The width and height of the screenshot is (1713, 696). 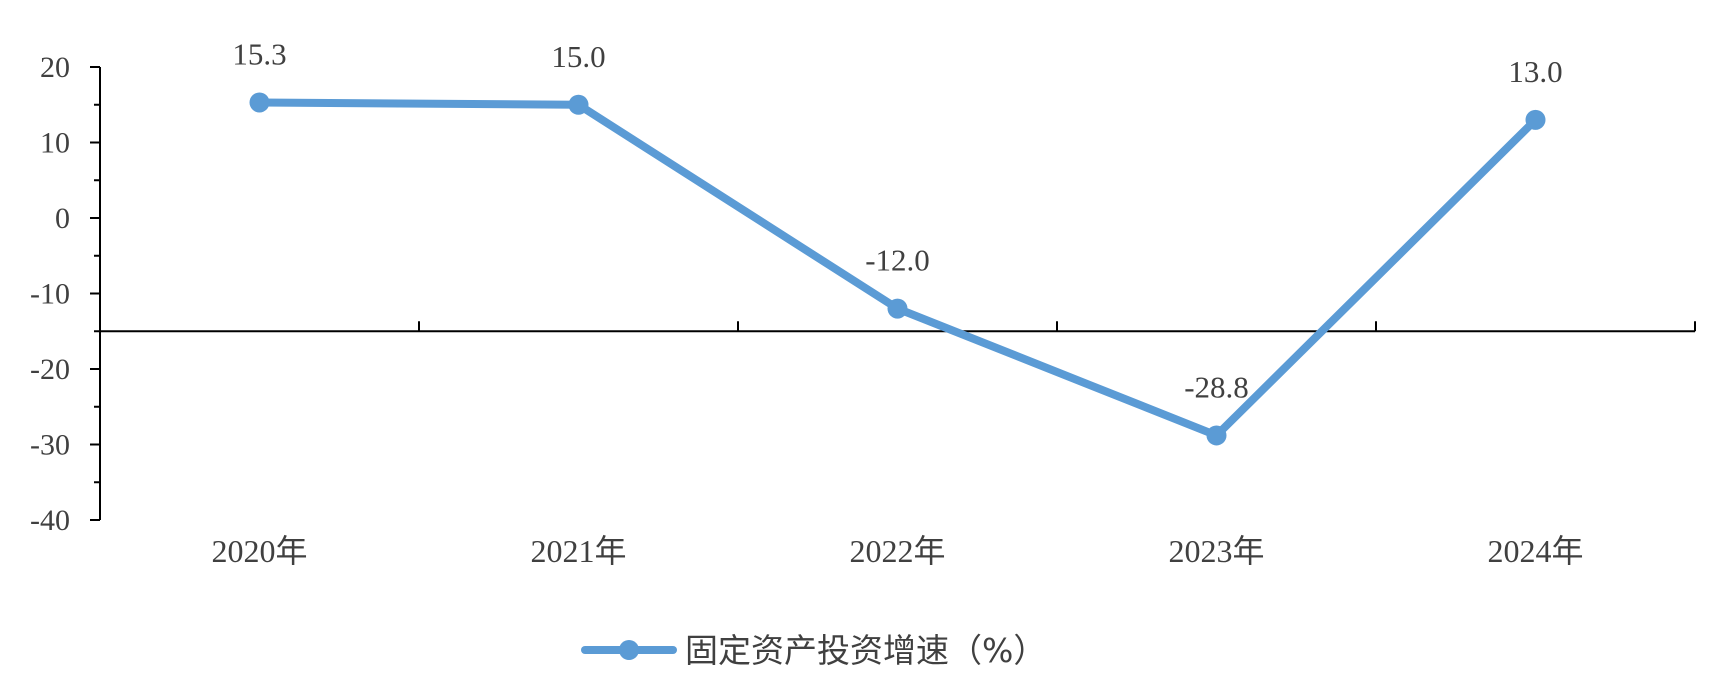 I want to click on y-axis: 20 10 0 -10 -20 -30 -40, so click(x=65, y=294).